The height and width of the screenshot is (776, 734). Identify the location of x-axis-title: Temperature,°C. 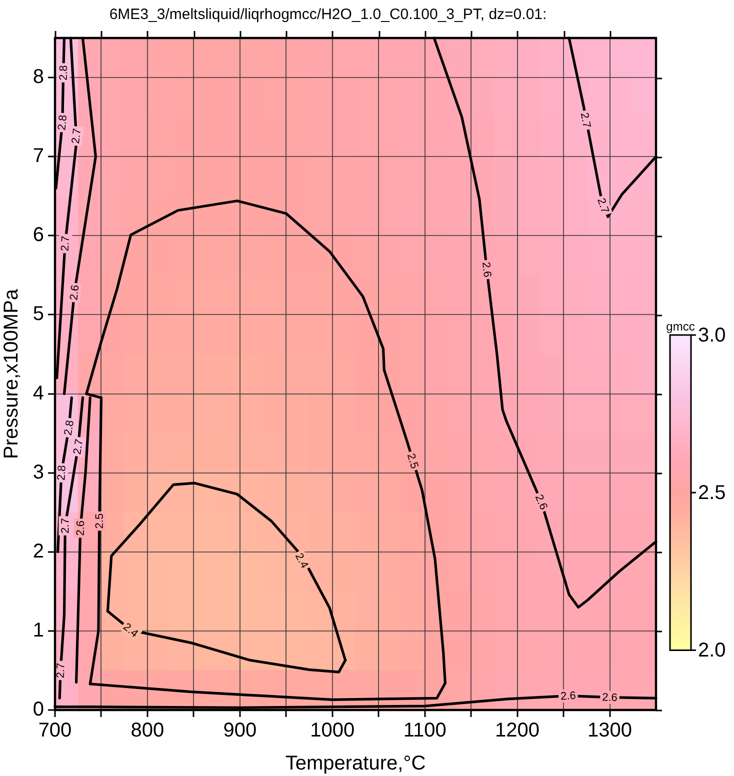
(355, 763).